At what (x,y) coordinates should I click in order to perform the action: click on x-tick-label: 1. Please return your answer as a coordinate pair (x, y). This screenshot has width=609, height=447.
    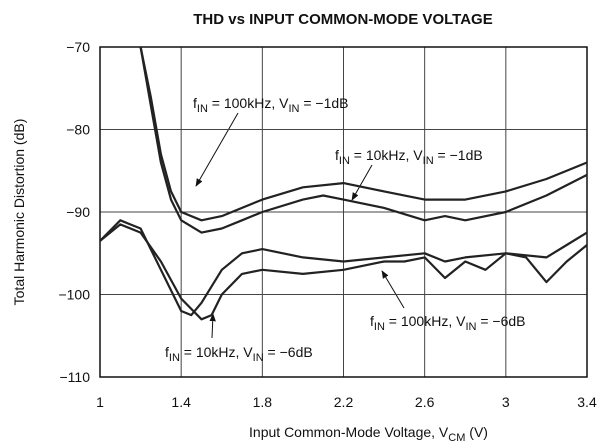
    Looking at the image, I should click on (100, 402).